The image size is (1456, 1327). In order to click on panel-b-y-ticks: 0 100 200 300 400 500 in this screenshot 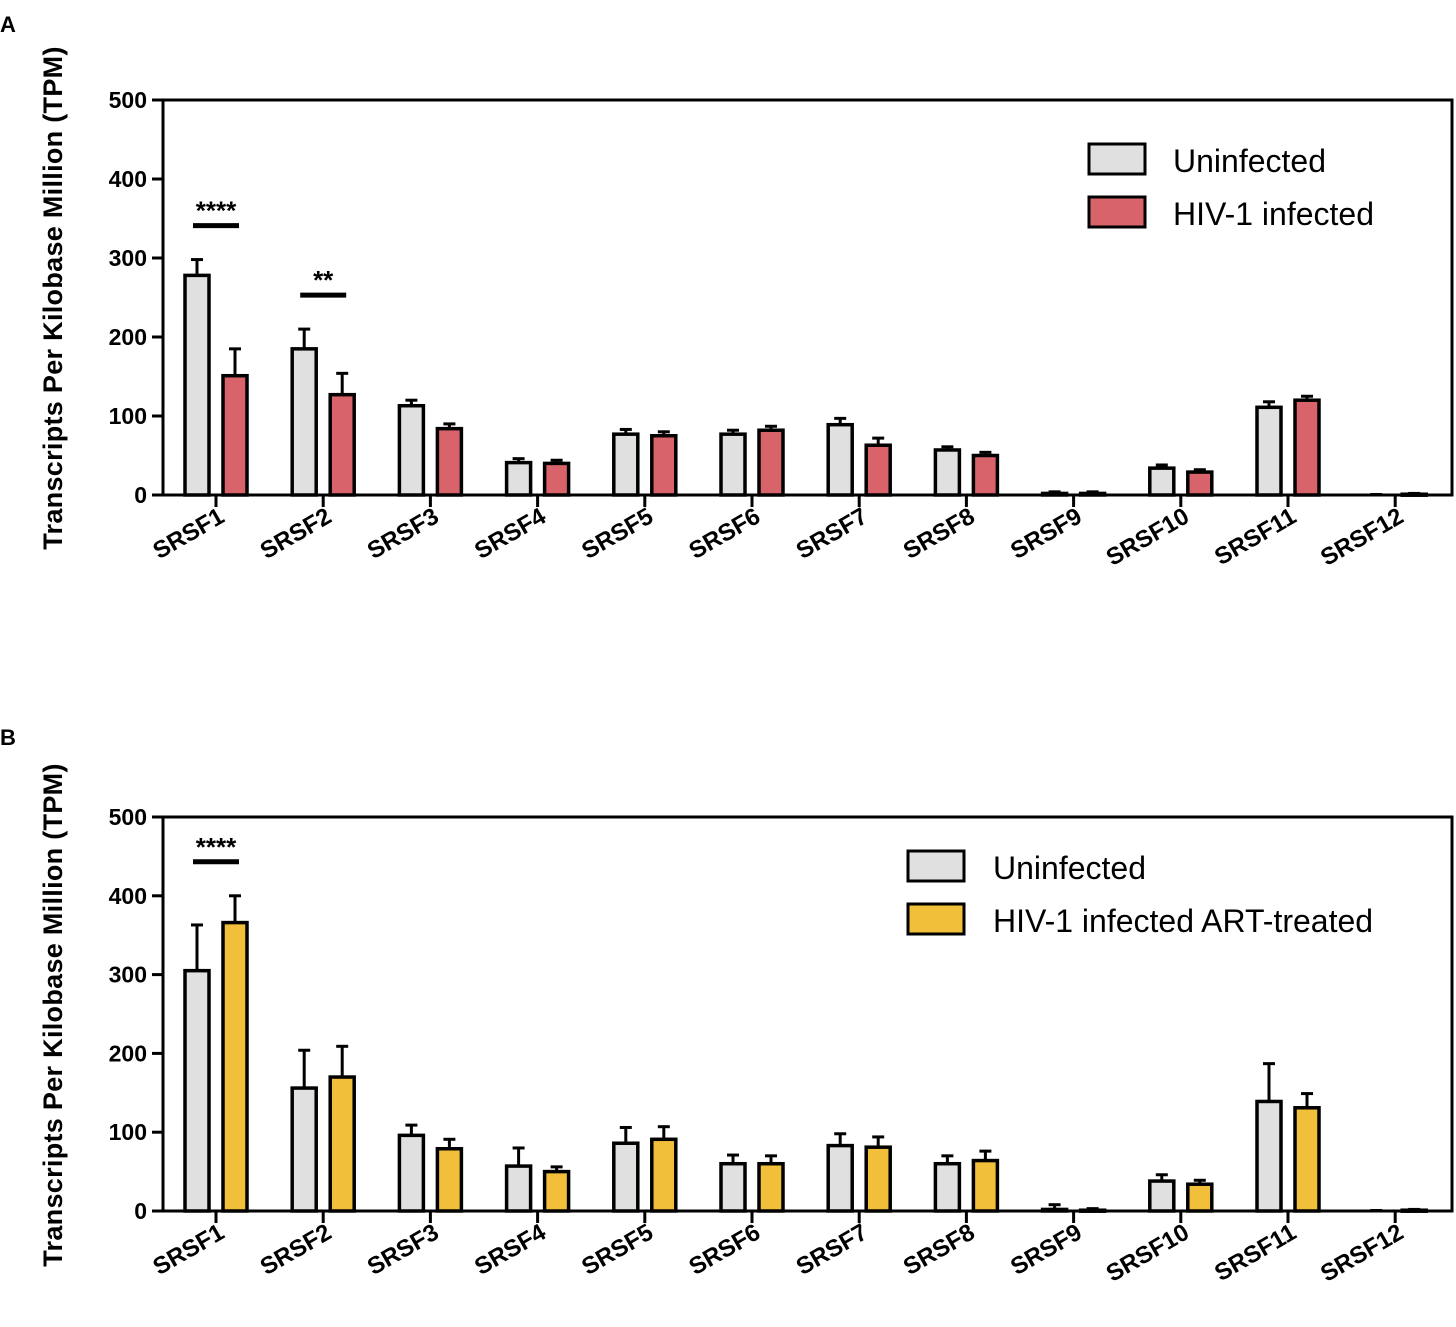, I will do `click(136, 1014)`.